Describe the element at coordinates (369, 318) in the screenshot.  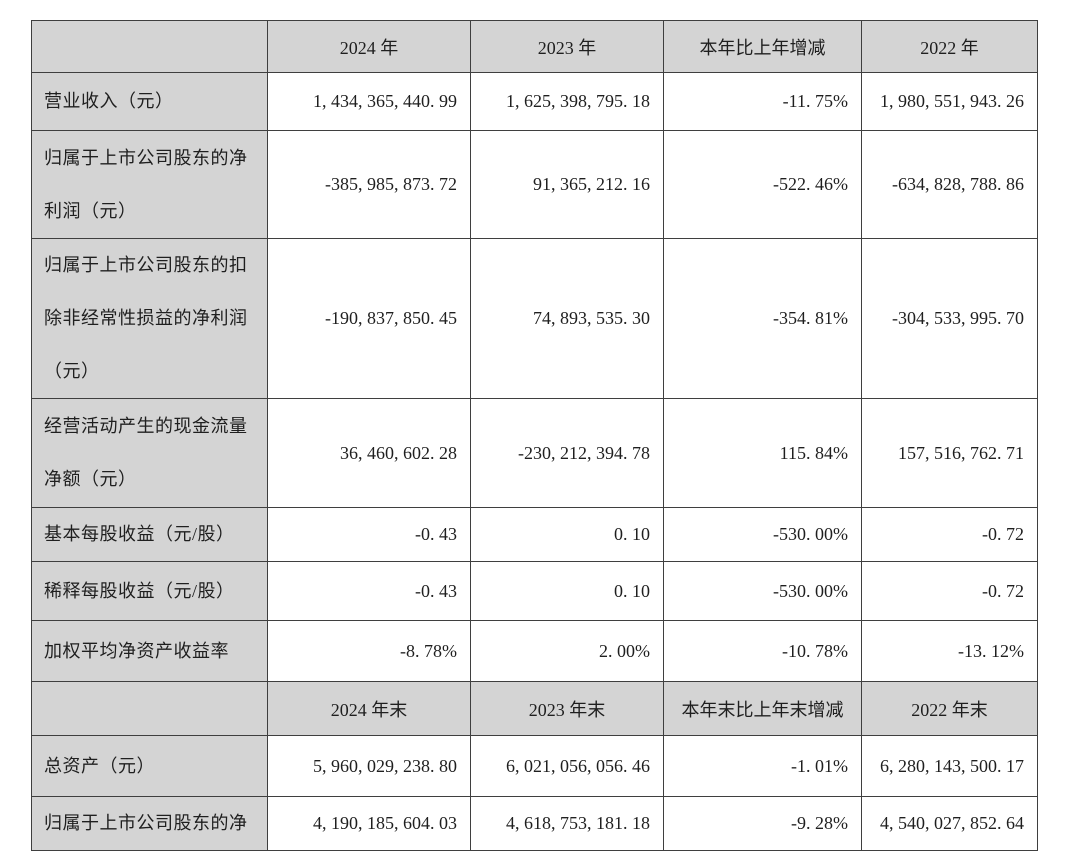
I see `value-2024: -190, 837, 850. 45` at that location.